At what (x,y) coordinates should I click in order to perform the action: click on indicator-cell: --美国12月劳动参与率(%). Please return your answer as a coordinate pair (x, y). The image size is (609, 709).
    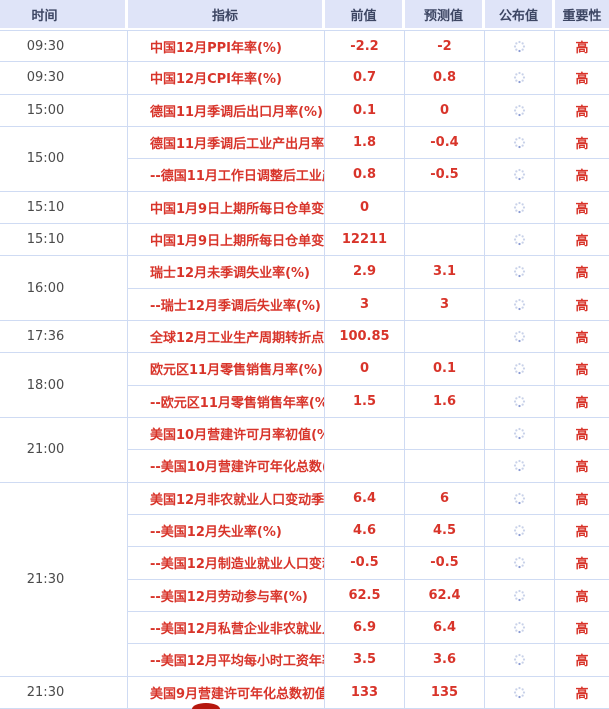
    Looking at the image, I should click on (226, 595).